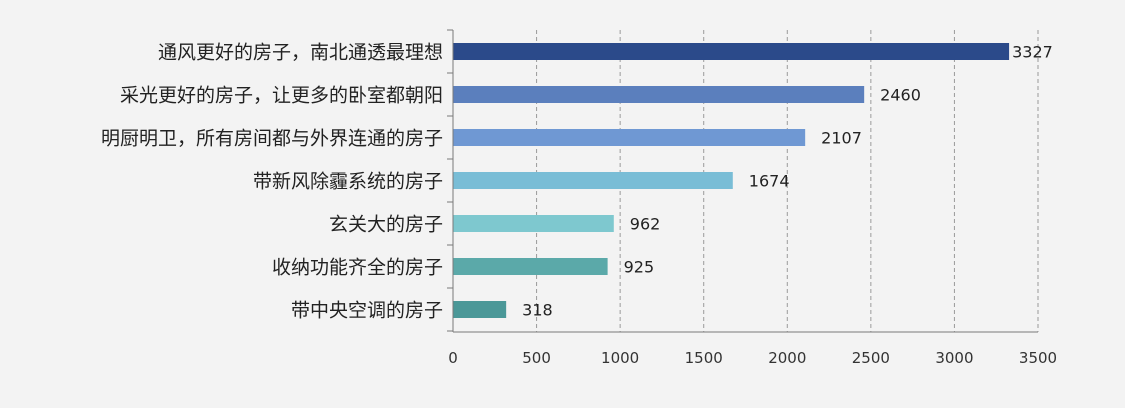 The height and width of the screenshot is (408, 1125). I want to click on category-label: 带中央空调的房子, so click(367, 311).